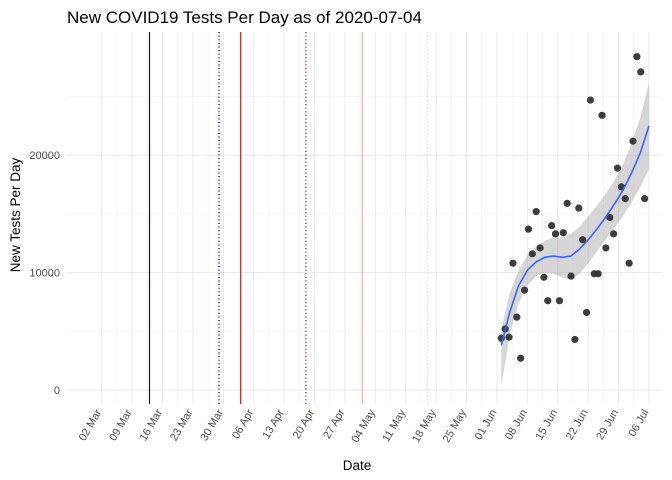 This screenshot has height=480, width=672. I want to click on y-axis-label: New Tests Per Day, so click(15, 214).